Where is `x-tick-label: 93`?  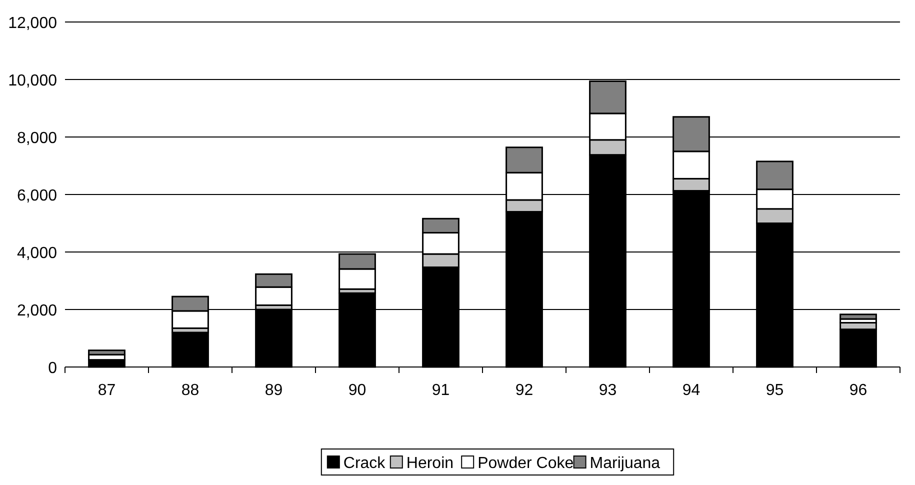
x-tick-label: 93 is located at coordinates (607, 390).